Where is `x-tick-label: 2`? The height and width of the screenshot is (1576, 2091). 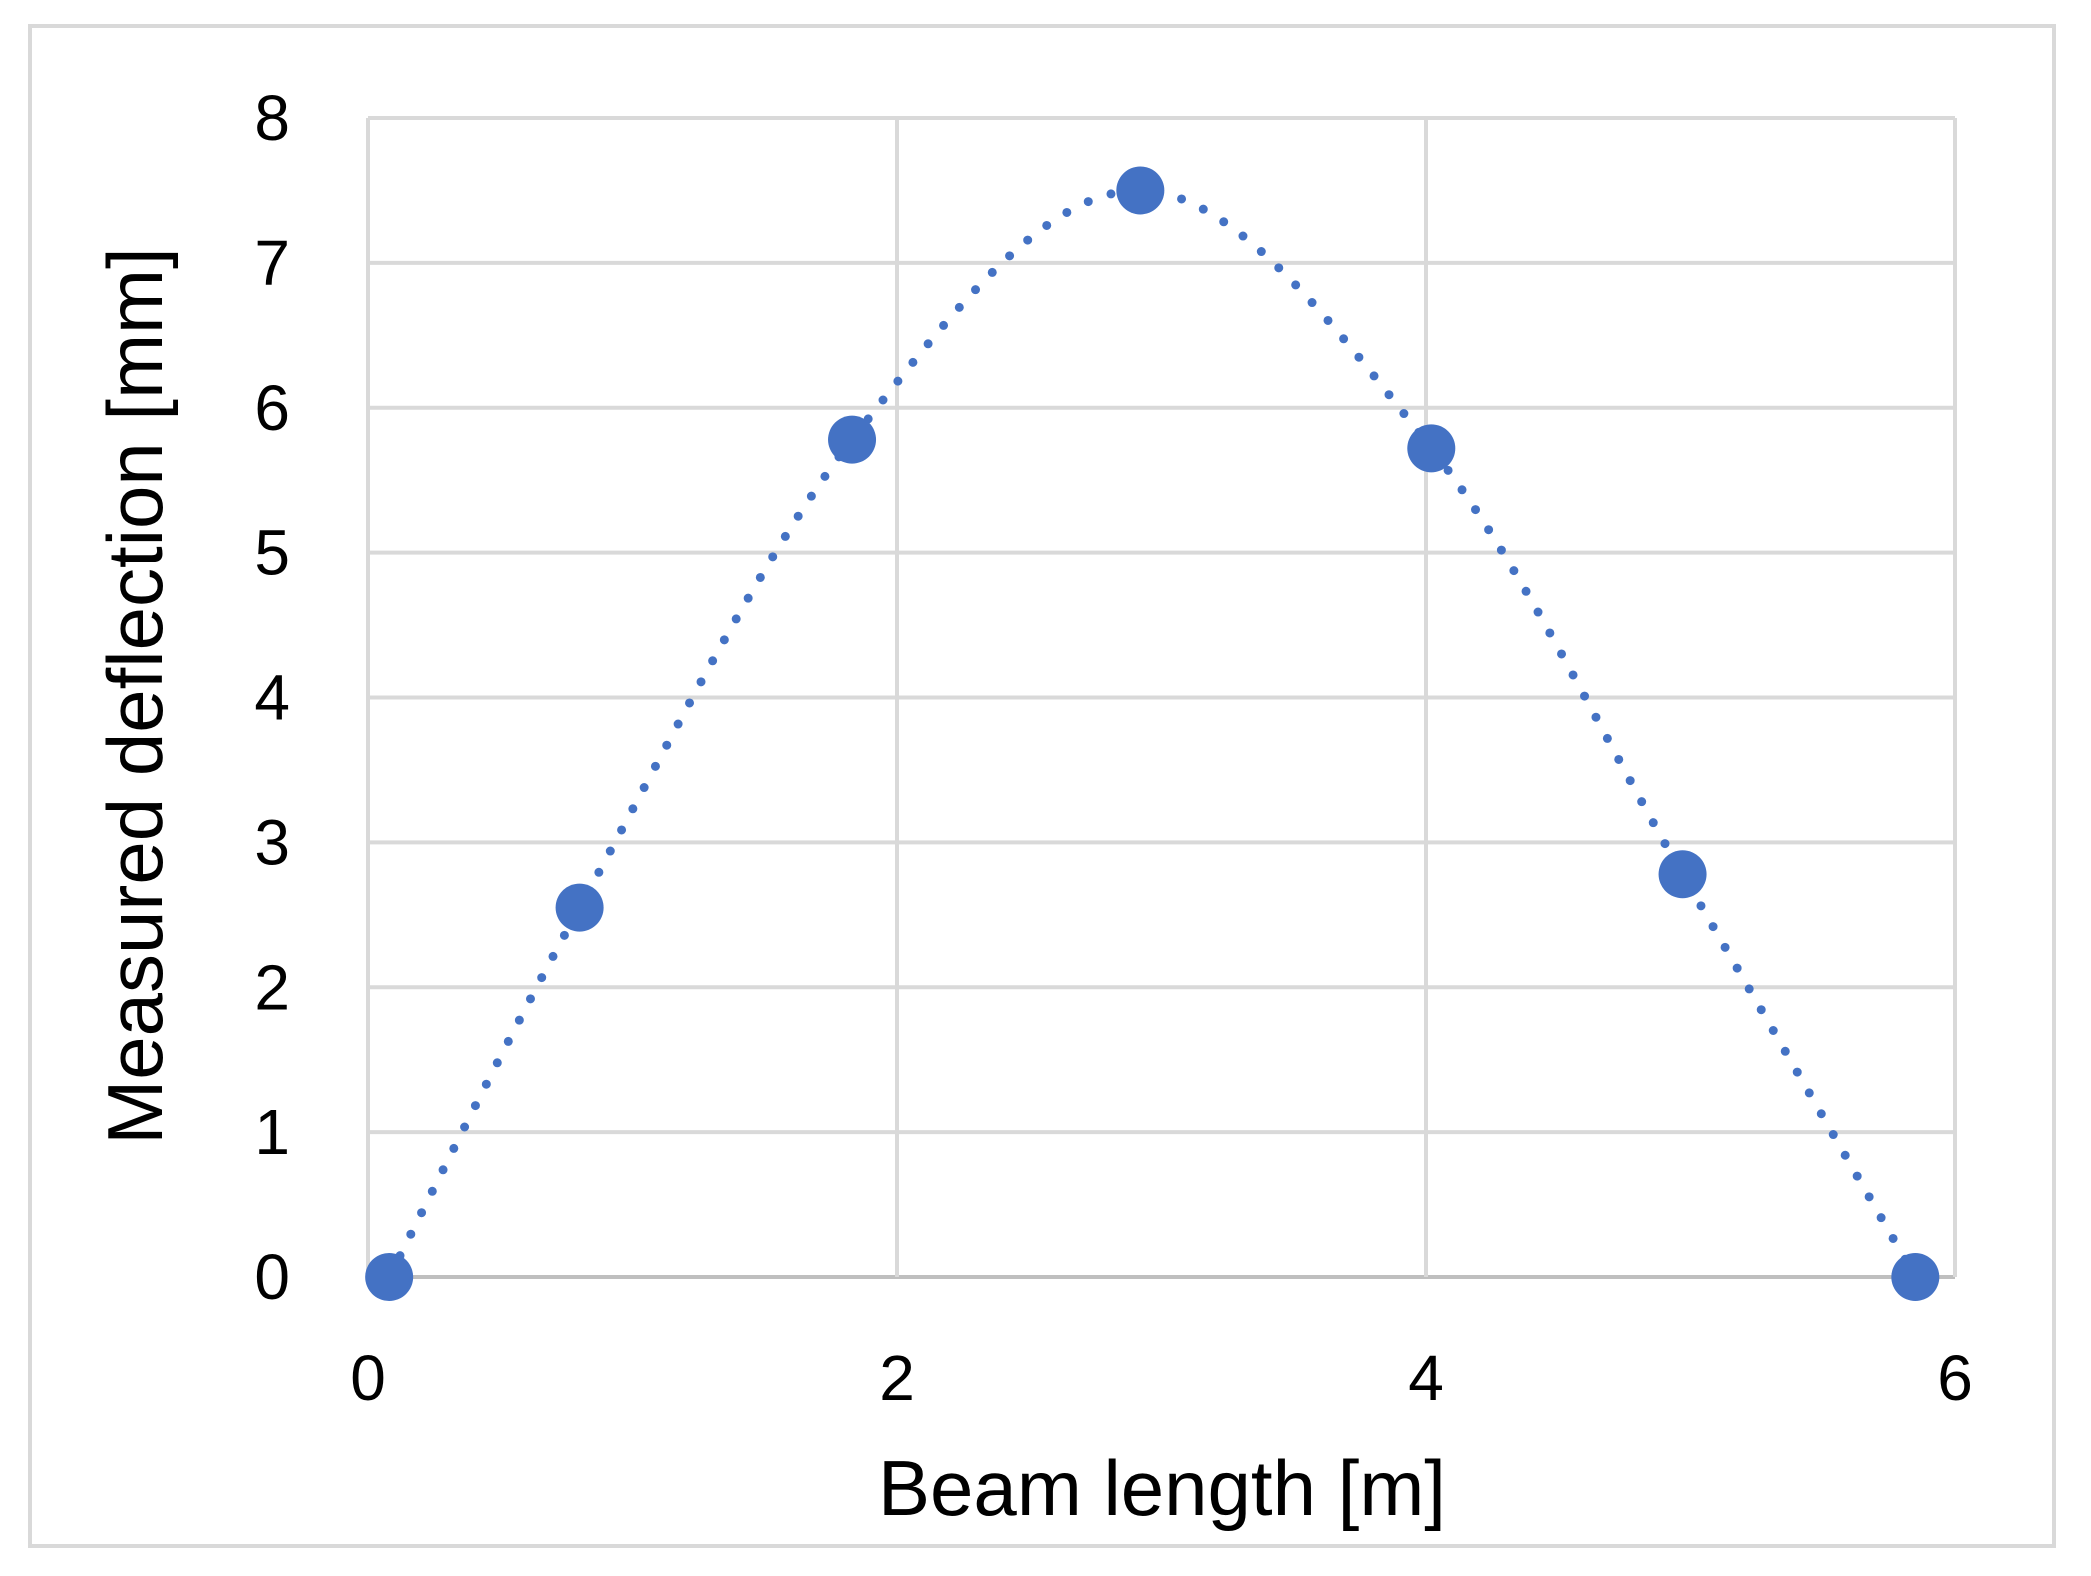 x-tick-label: 2 is located at coordinates (897, 1378).